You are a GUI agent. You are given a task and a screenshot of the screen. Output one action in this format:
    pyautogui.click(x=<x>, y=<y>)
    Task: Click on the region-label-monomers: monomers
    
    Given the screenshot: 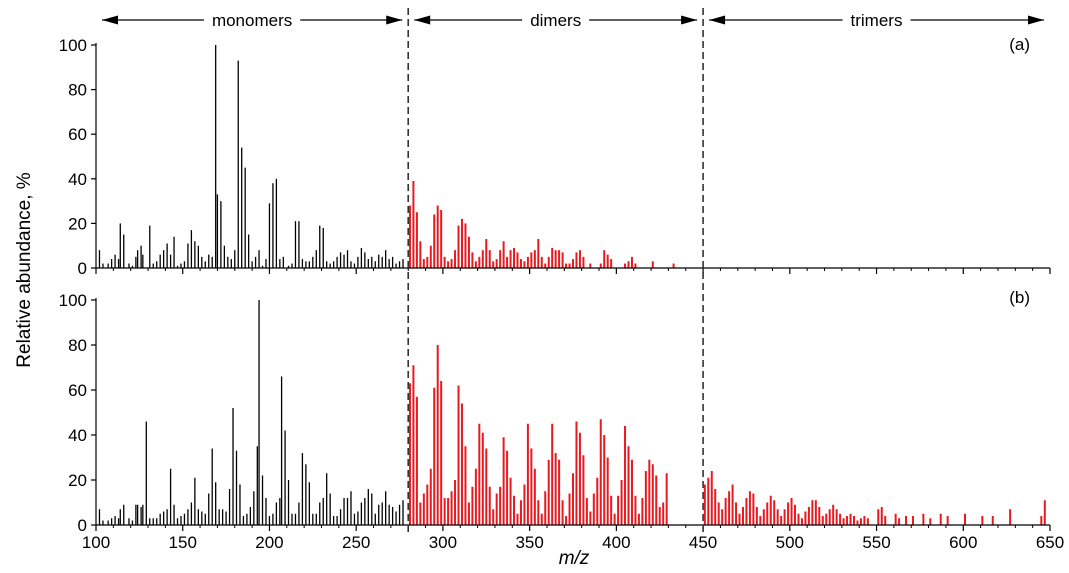 What is the action you would take?
    pyautogui.click(x=252, y=20)
    